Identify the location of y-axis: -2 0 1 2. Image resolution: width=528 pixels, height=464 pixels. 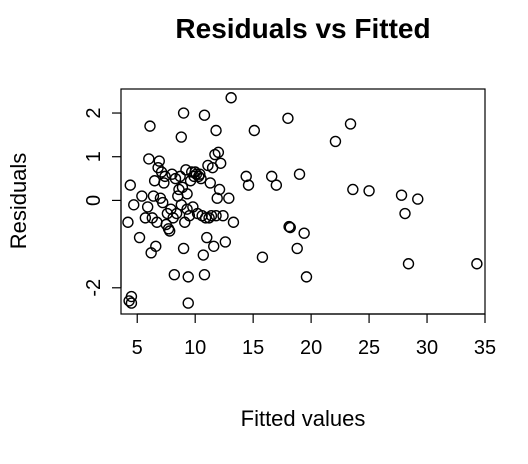
(102, 202).